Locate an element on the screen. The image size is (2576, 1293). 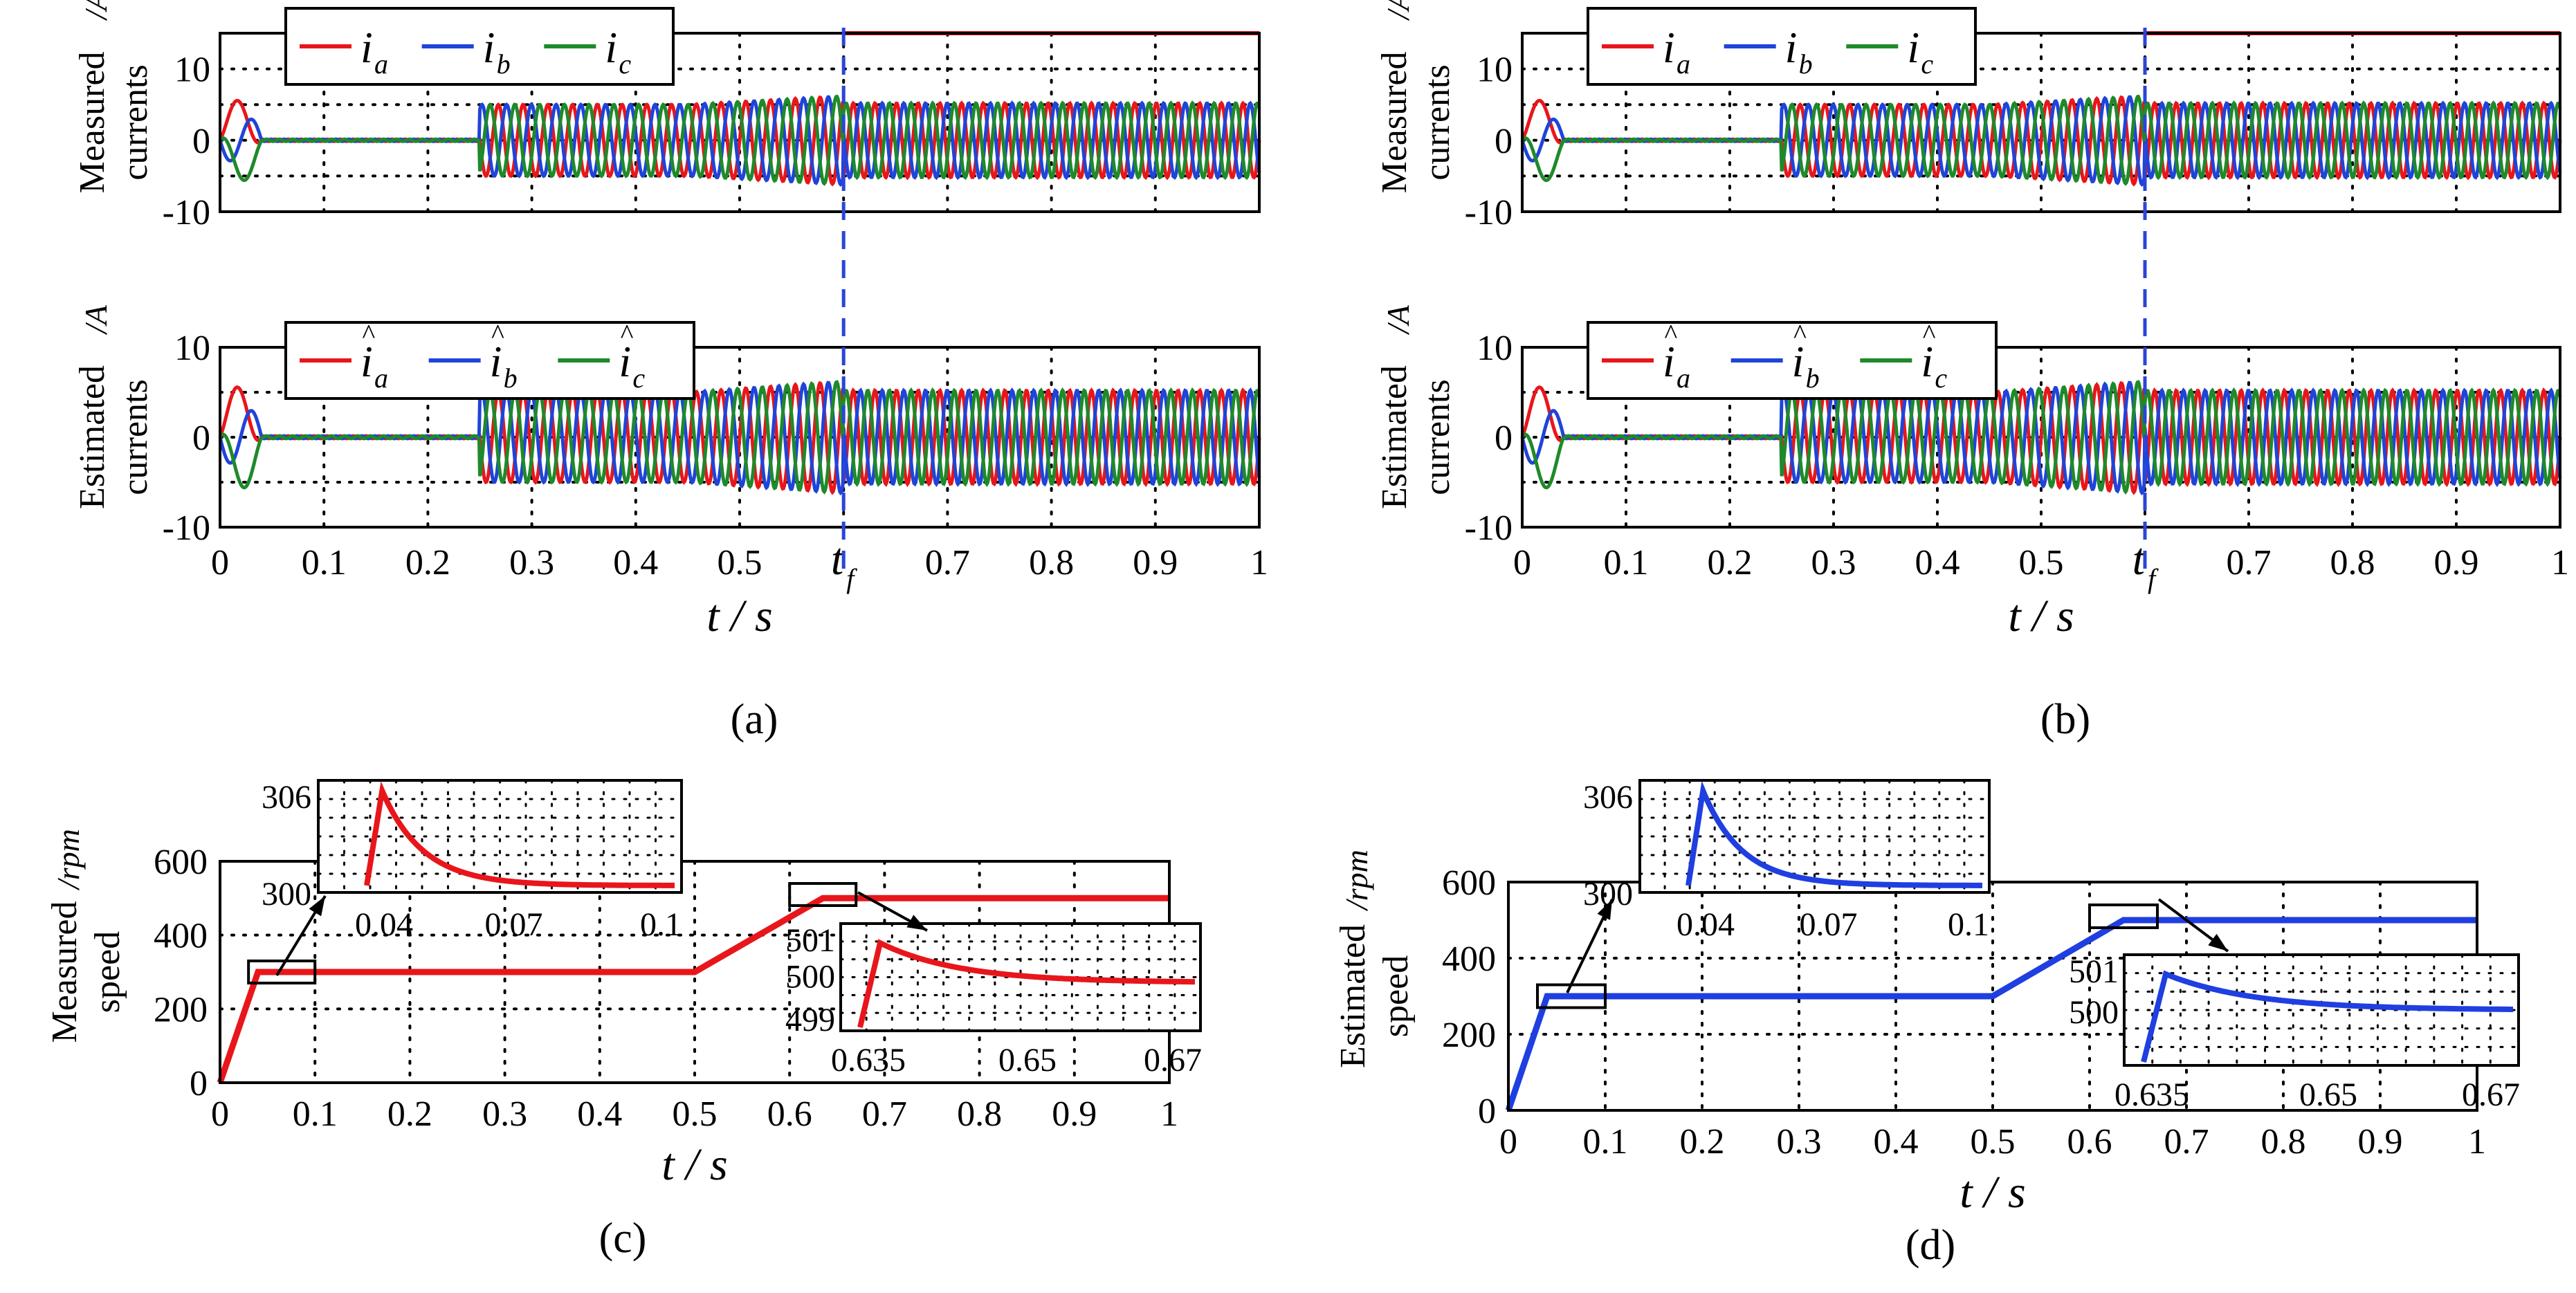
x-tick-label: 0 is located at coordinates (1508, 1142).